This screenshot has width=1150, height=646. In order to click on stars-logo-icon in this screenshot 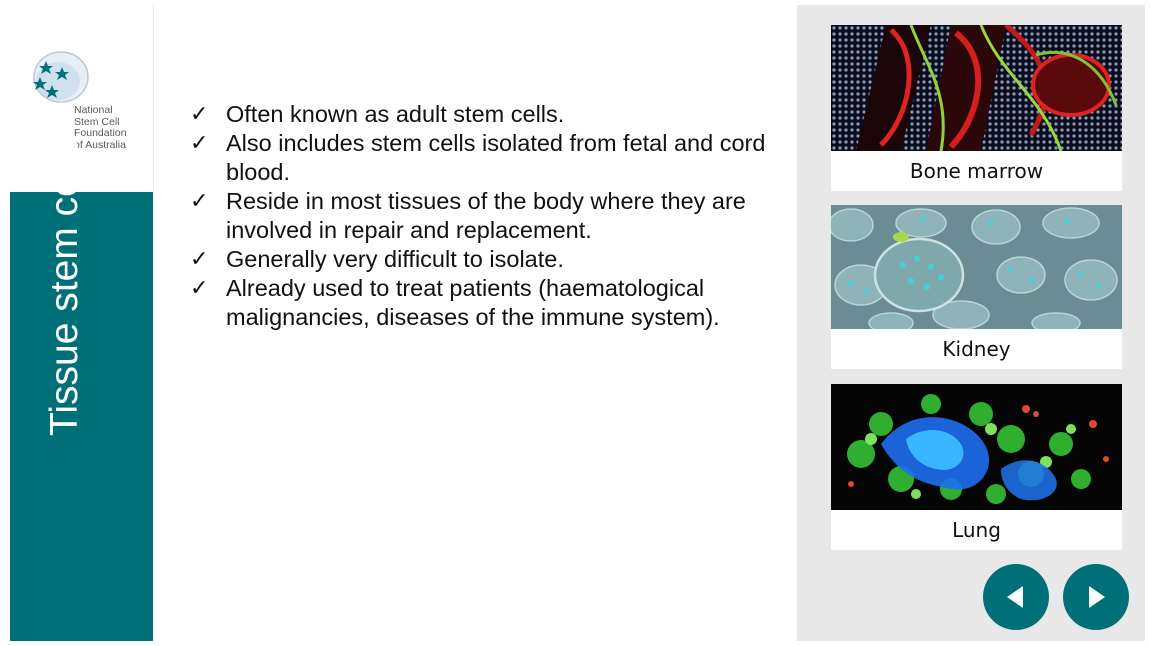, I will do `click(61, 77)`.